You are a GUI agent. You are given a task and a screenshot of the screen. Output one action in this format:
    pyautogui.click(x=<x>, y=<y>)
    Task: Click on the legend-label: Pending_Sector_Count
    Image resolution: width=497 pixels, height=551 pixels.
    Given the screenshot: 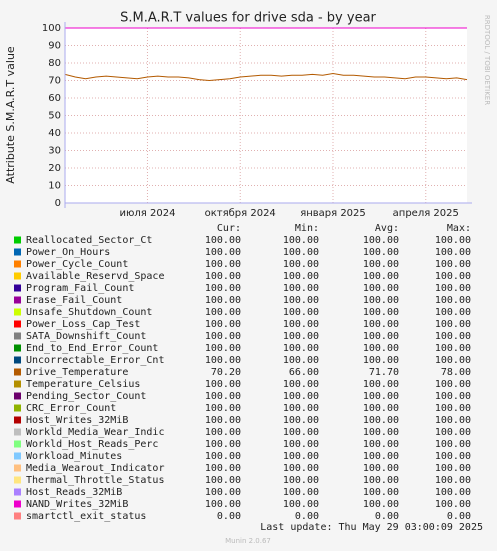 What is the action you would take?
    pyautogui.click(x=86, y=396)
    